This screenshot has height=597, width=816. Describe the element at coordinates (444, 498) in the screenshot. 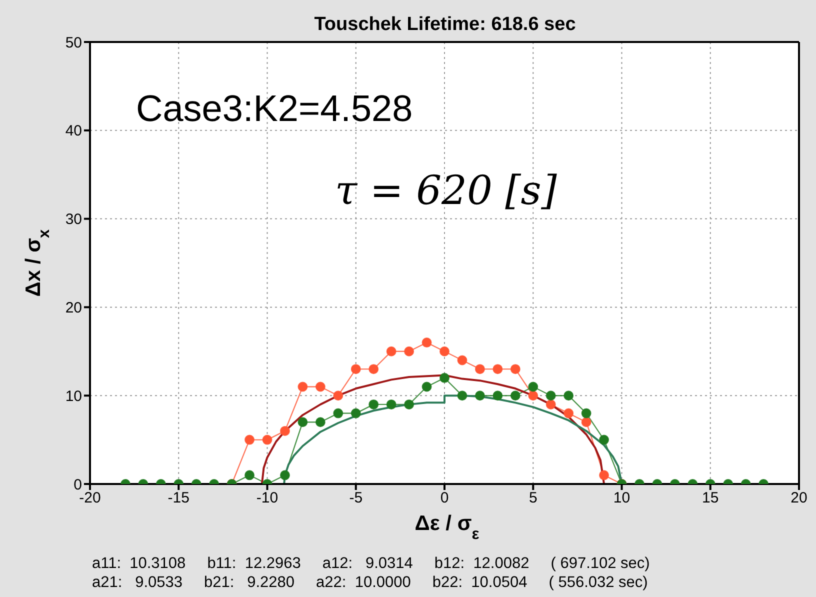

I see `x-tick-label: 0` at that location.